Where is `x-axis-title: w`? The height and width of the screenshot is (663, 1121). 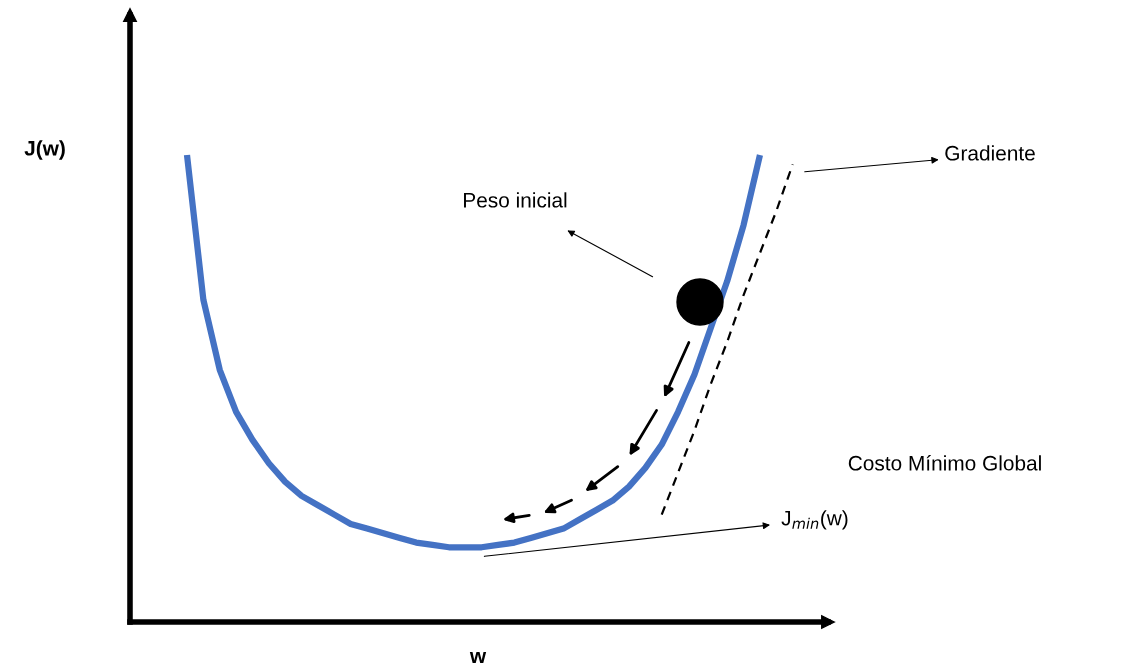
x-axis-title: w is located at coordinates (478, 657).